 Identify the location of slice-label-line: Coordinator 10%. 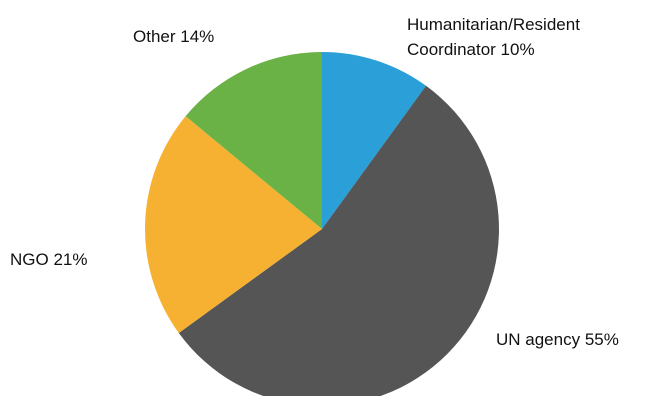
(471, 49).